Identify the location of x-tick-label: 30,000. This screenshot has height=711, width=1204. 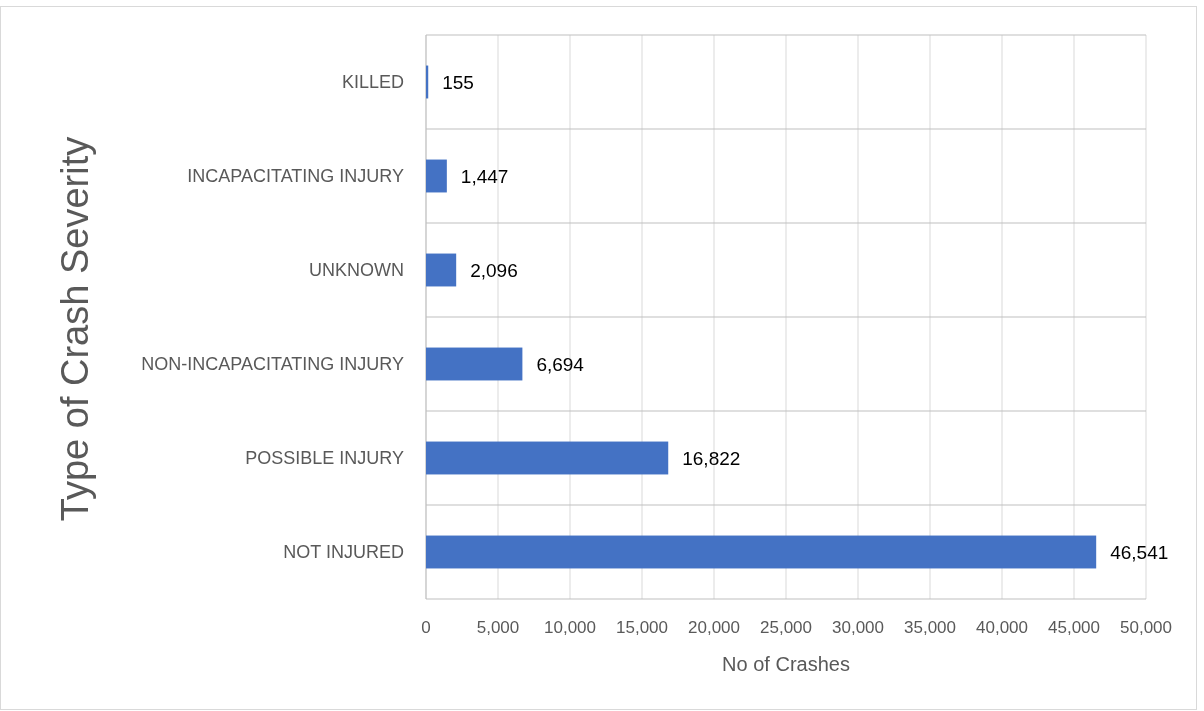
(858, 627).